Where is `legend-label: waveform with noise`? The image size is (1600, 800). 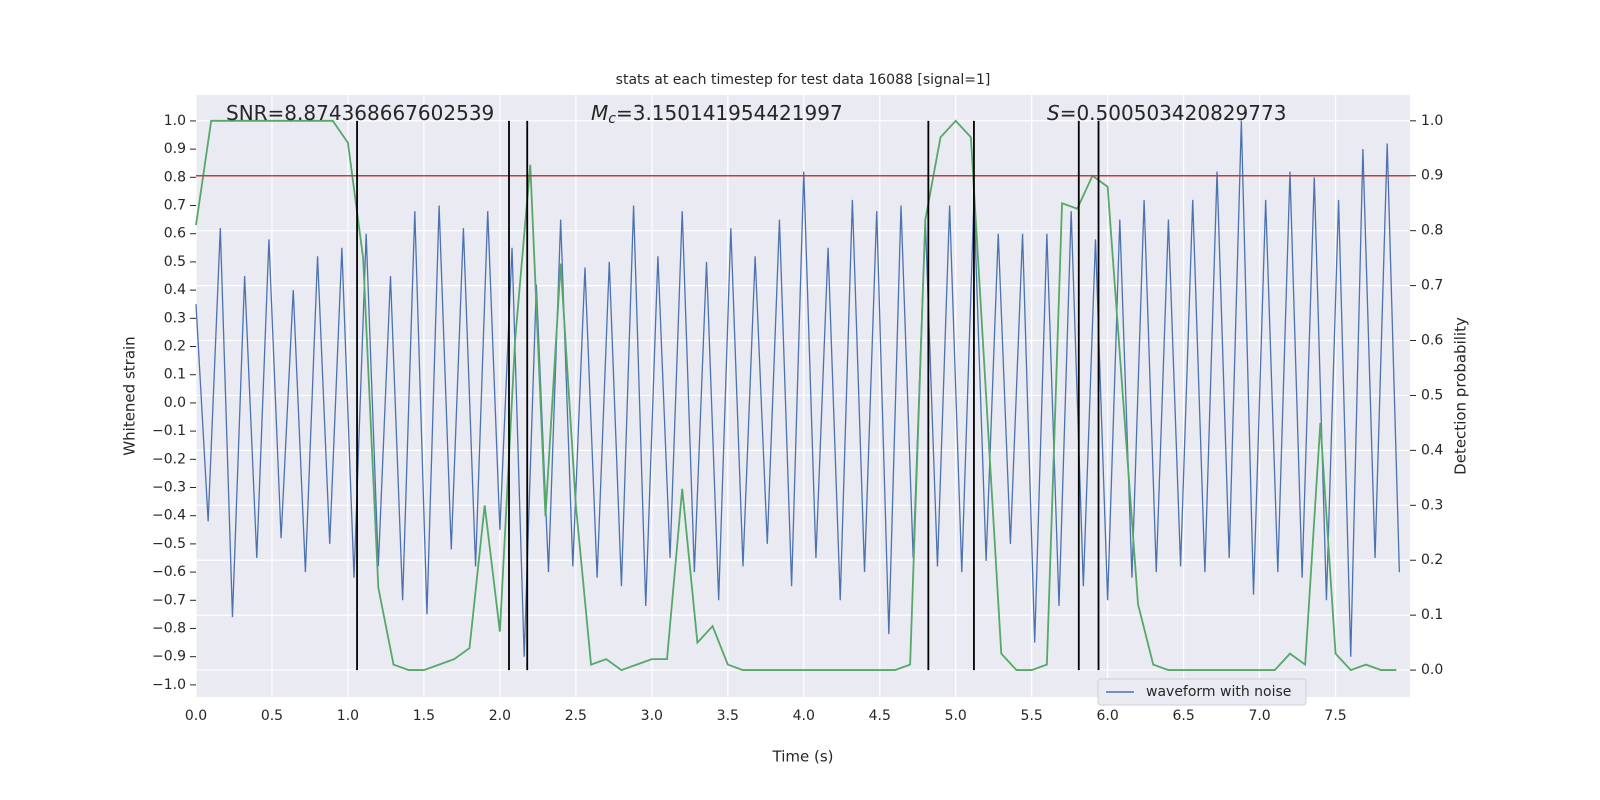 legend-label: waveform with noise is located at coordinates (1218, 692).